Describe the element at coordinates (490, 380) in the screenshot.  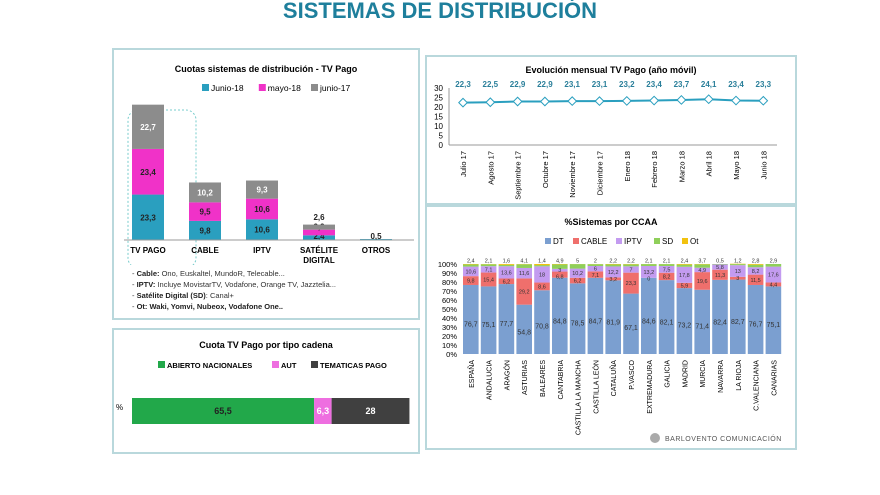
I see `category-label: ANDALUCIA` at that location.